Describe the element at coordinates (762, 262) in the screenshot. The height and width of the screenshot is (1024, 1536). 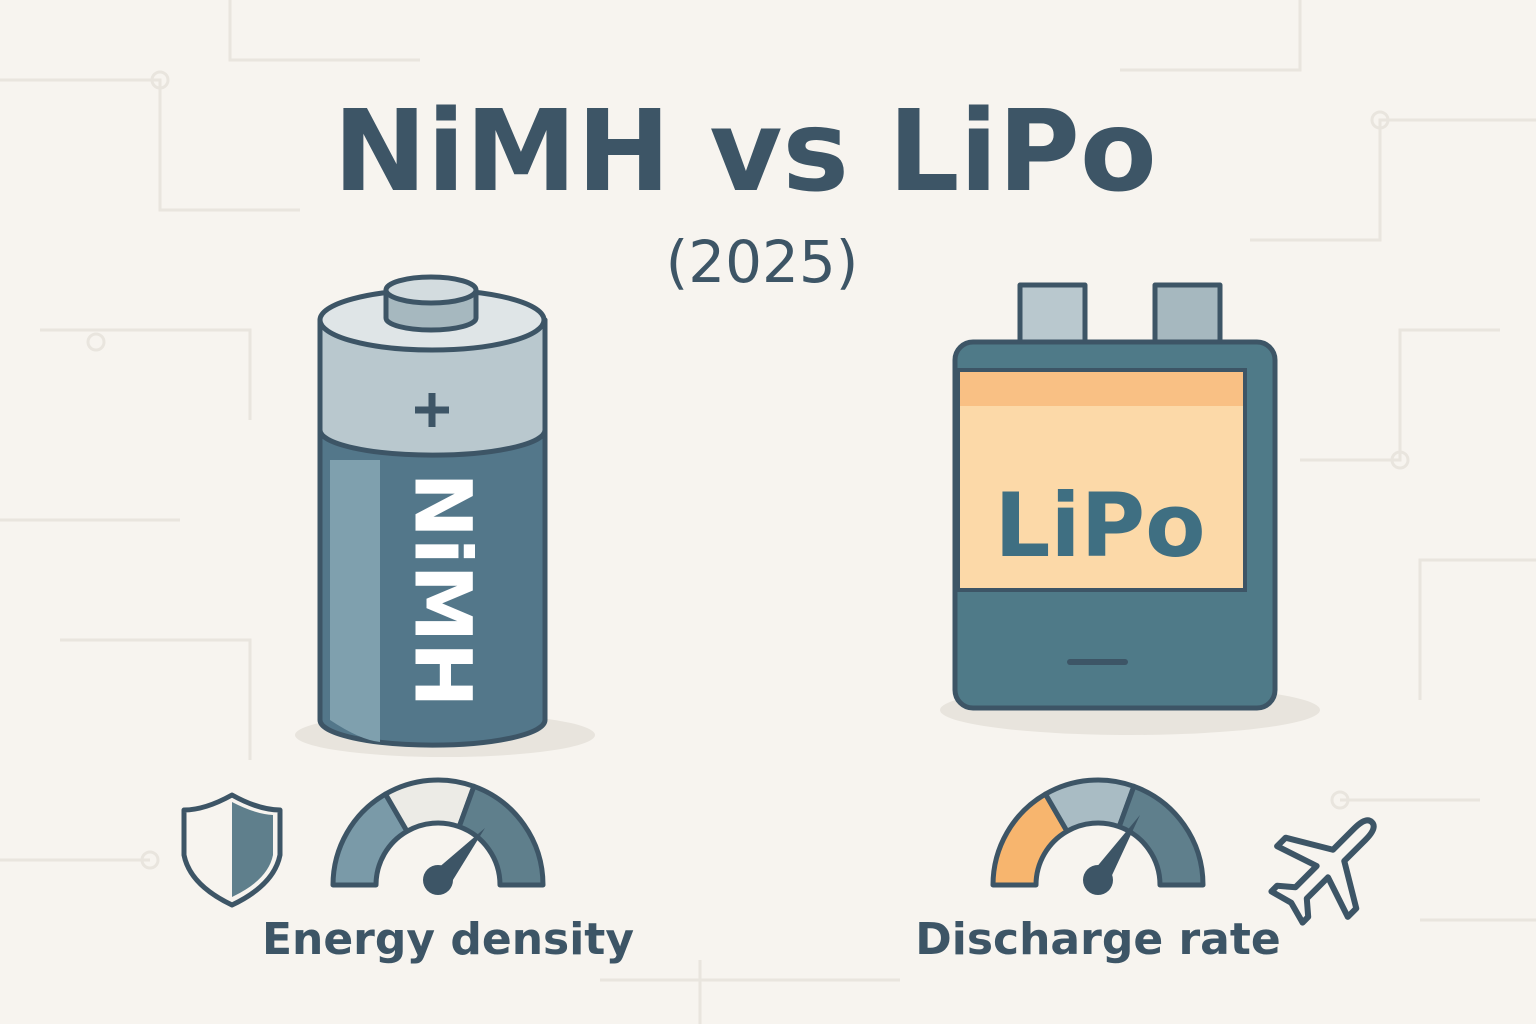
I see `subtitle: (2025)` at that location.